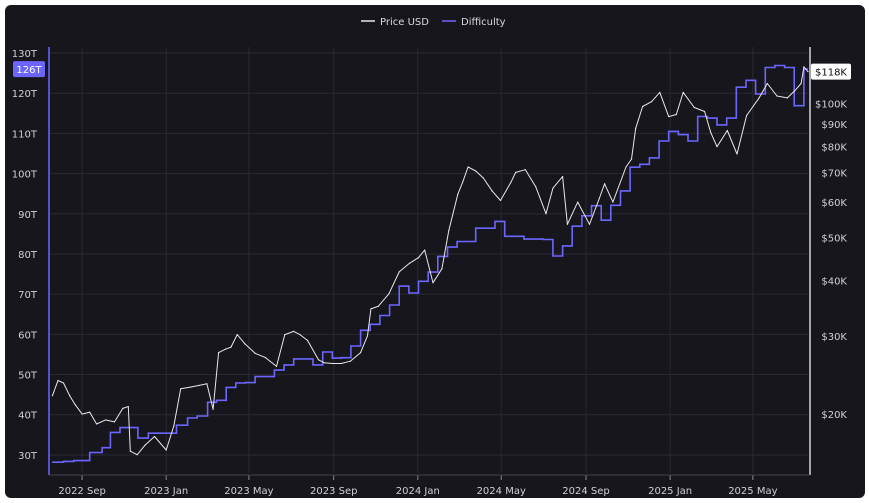 The image size is (869, 503). I want to click on legend-price-label: Price USD, so click(404, 22).